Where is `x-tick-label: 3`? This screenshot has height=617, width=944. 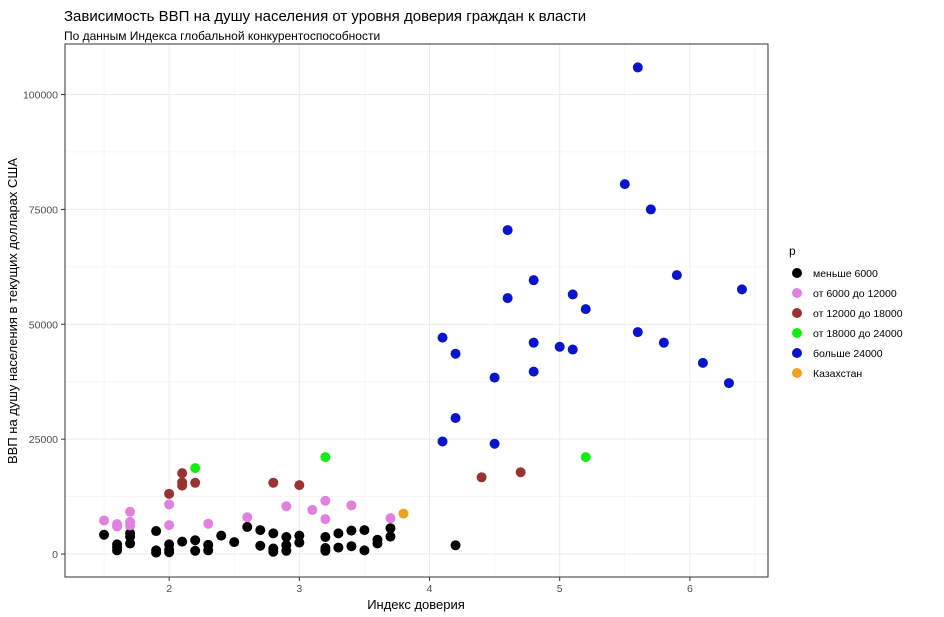 x-tick-label: 3 is located at coordinates (299, 589).